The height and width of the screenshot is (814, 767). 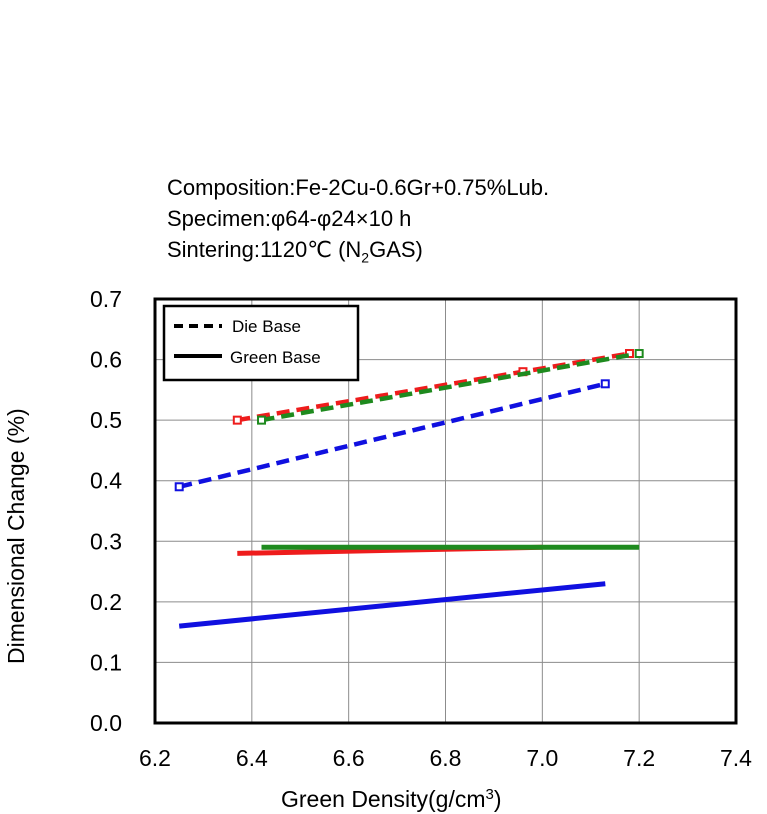 What do you see at coordinates (106, 723) in the screenshot?
I see `y-tick-label: 0.0` at bounding box center [106, 723].